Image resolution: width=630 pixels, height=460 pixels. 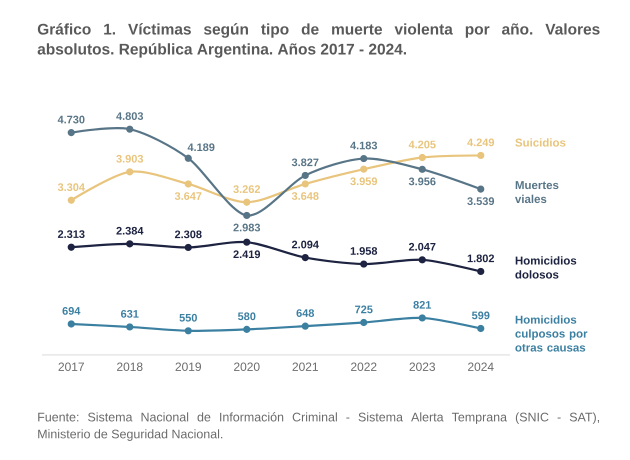 What do you see at coordinates (130, 314) in the screenshot?
I see `data-label: 631` at bounding box center [130, 314].